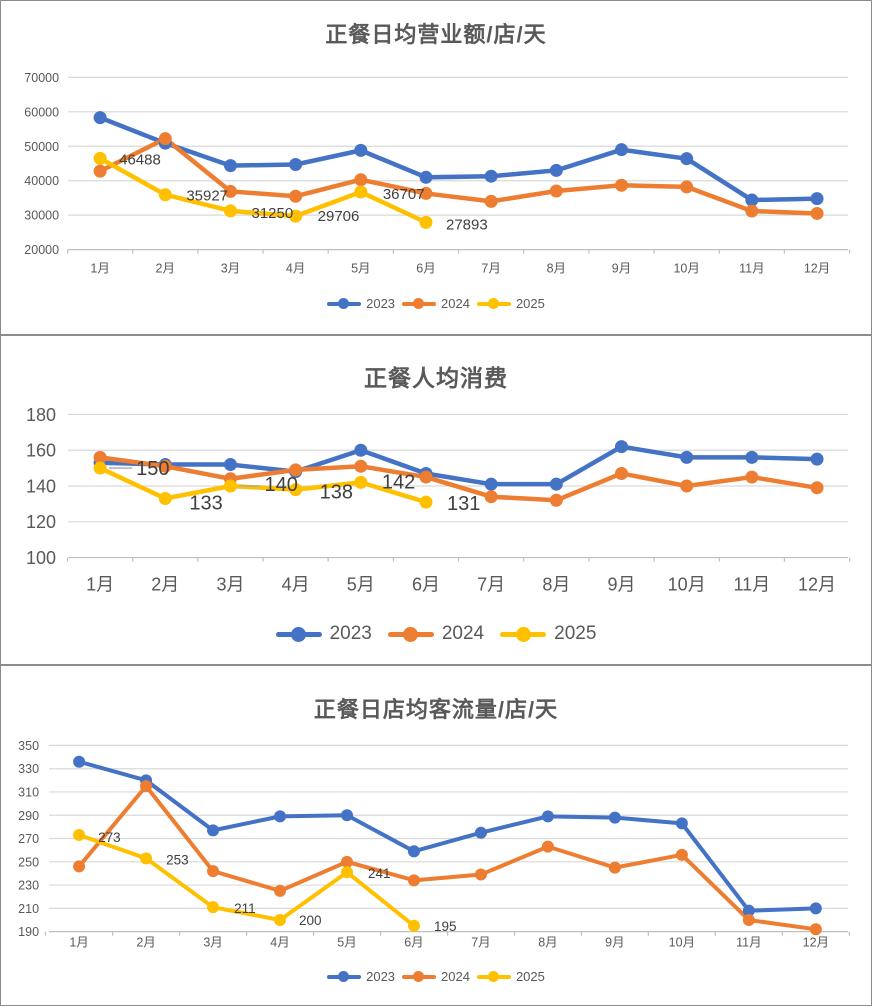 The height and width of the screenshot is (1006, 872). Describe the element at coordinates (272, 213) in the screenshot. I see `svg-text: 31250` at that location.